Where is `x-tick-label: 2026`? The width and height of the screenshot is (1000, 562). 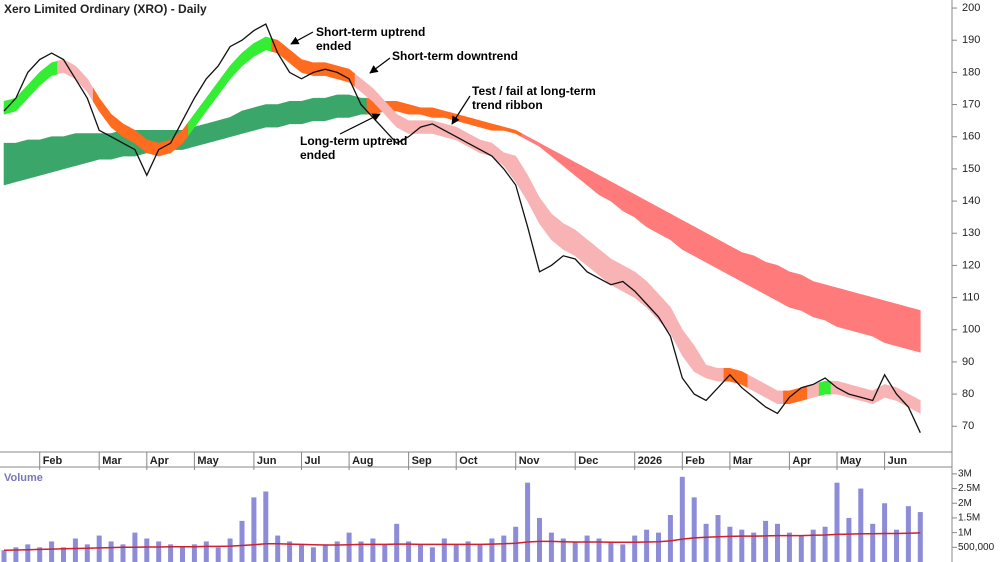
x-tick-label: 2026 is located at coordinates (650, 461).